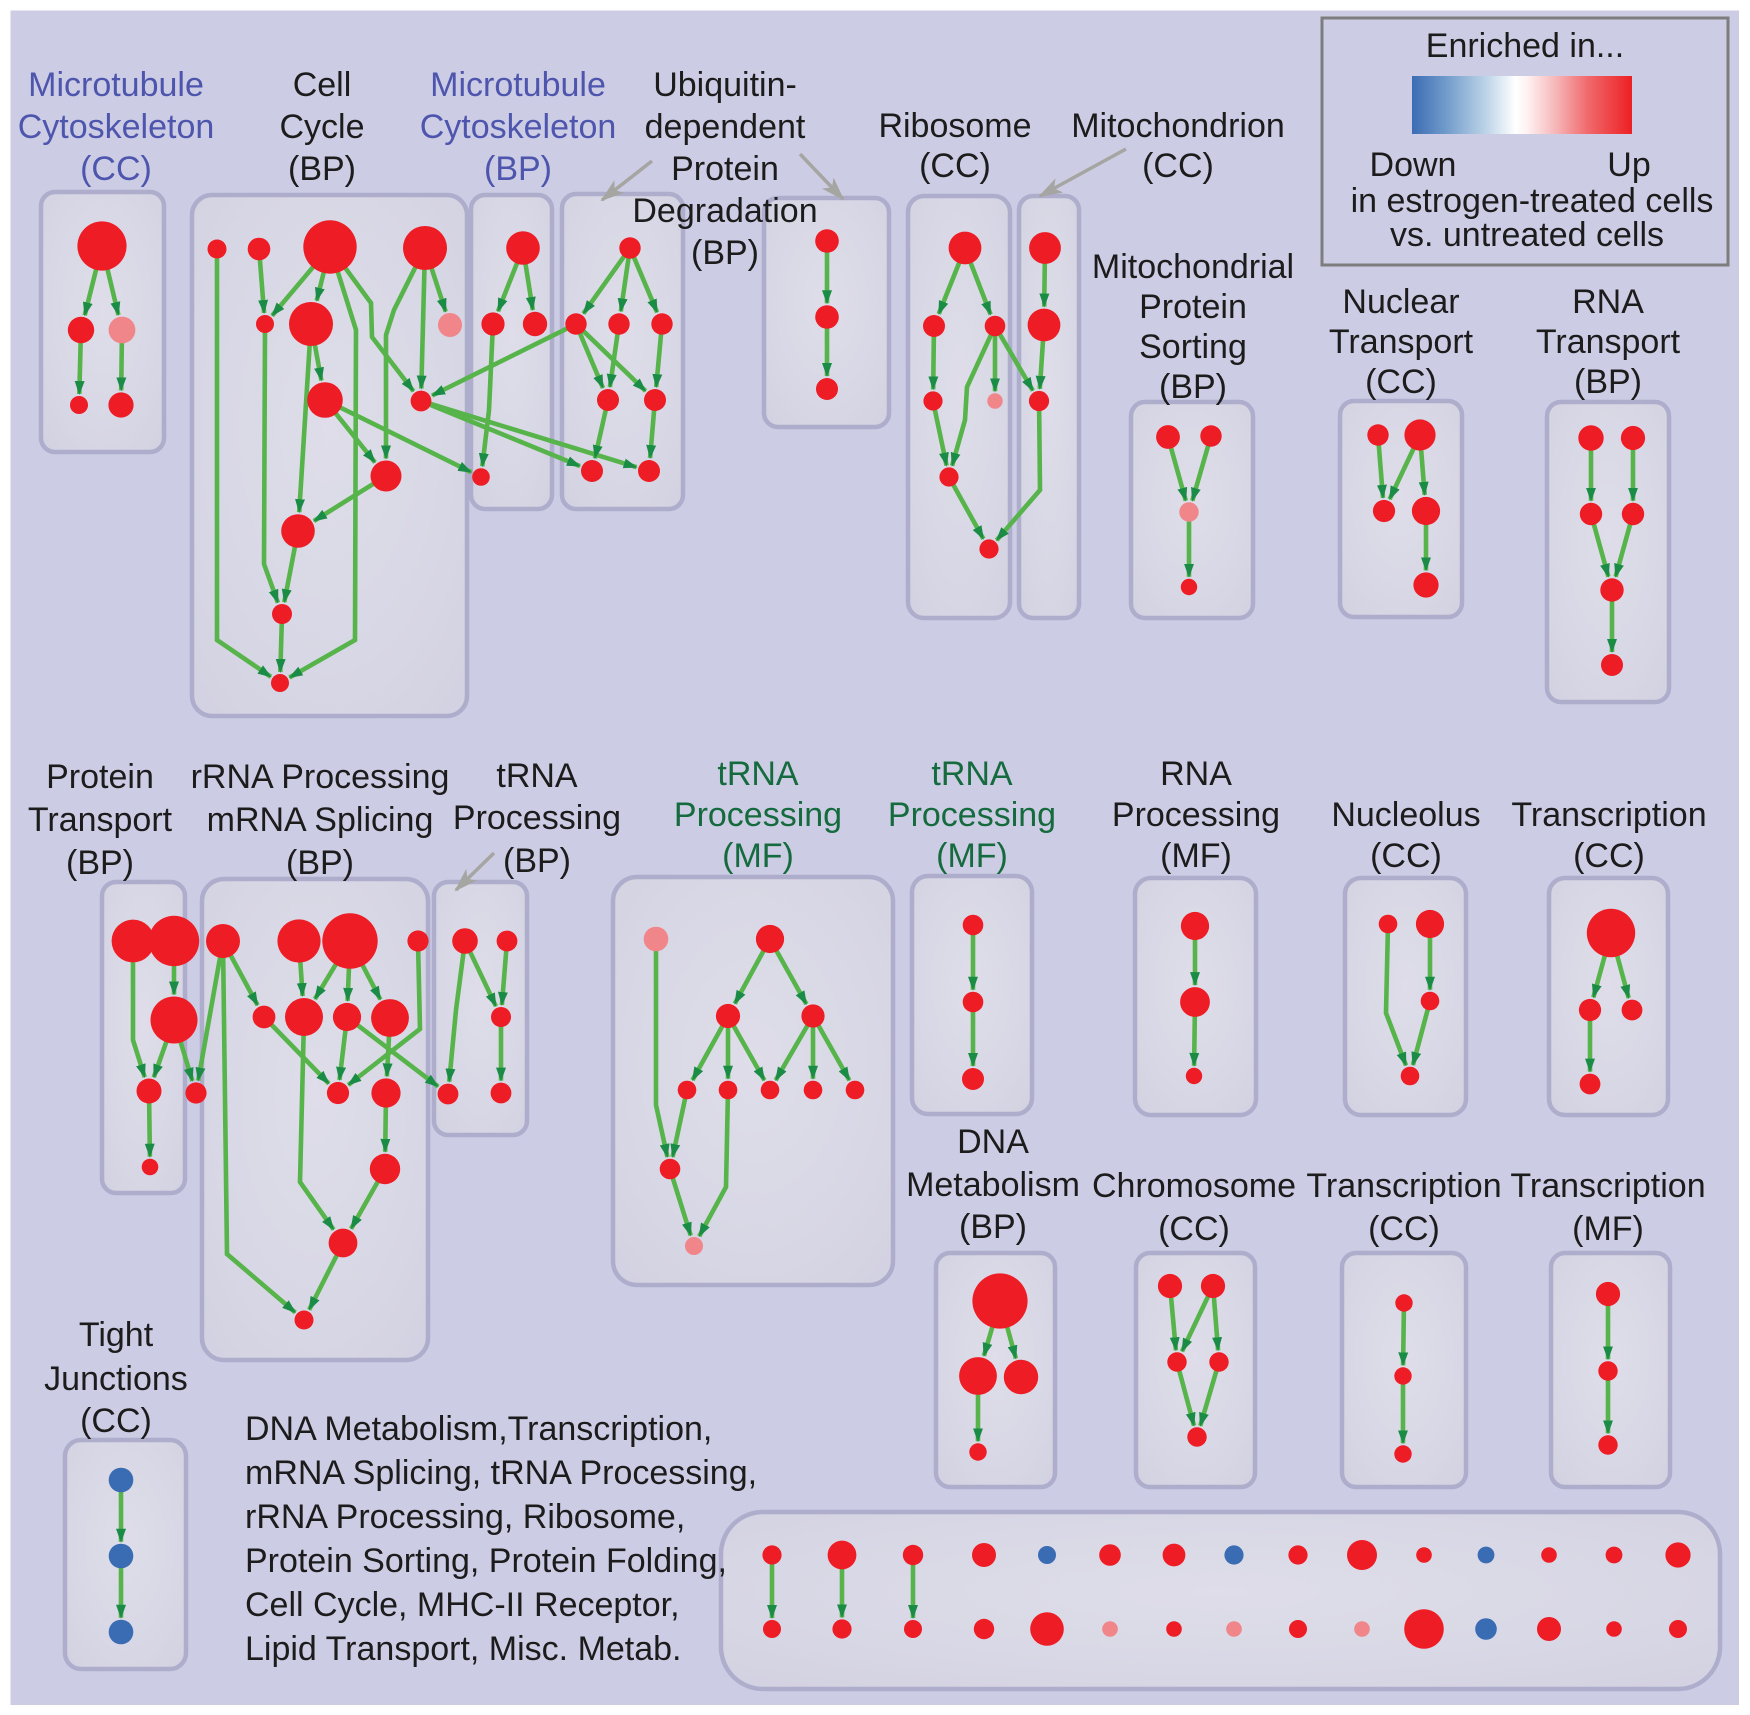 This screenshot has width=1750, height=1715. Describe the element at coordinates (462, 1605) in the screenshot. I see `svg-text: Cell Cycle, MHC-II Receptor,` at that location.